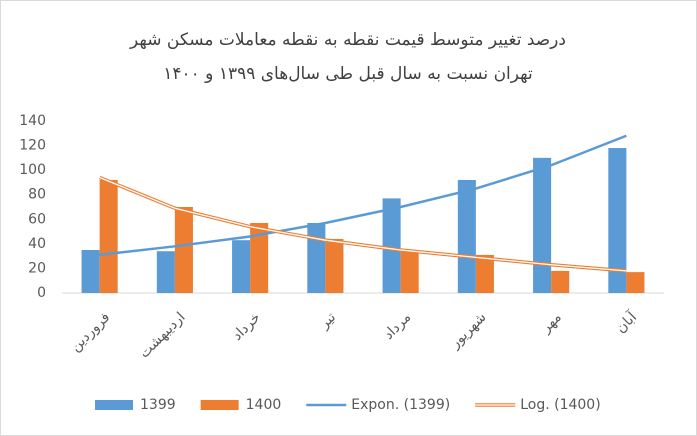  What do you see at coordinates (41, 293) in the screenshot?
I see `y-tick-label: 0` at bounding box center [41, 293].